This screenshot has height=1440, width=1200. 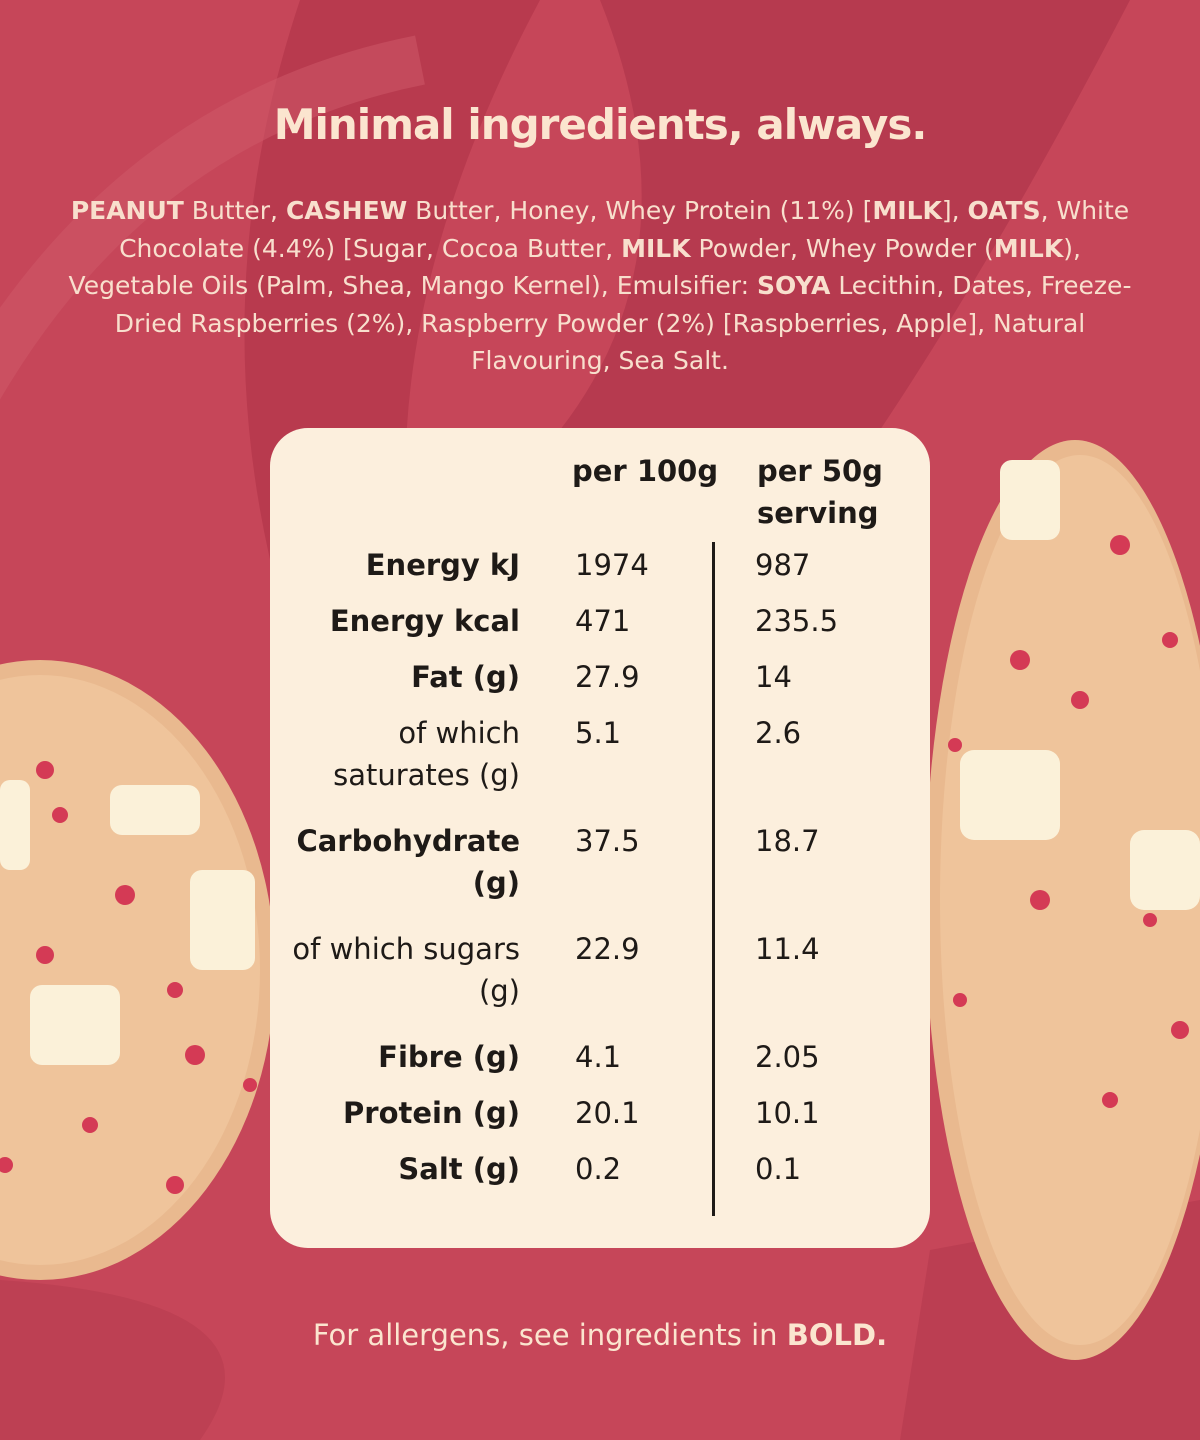 I want to click on text-segment: Butter,, so click(x=234, y=210).